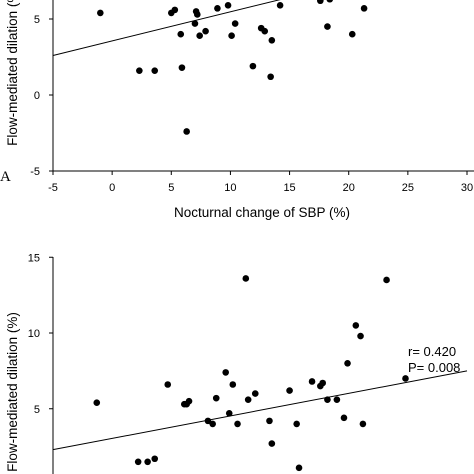  Describe the element at coordinates (5, 177) in the screenshot. I see `panel-a-letter: A` at that location.